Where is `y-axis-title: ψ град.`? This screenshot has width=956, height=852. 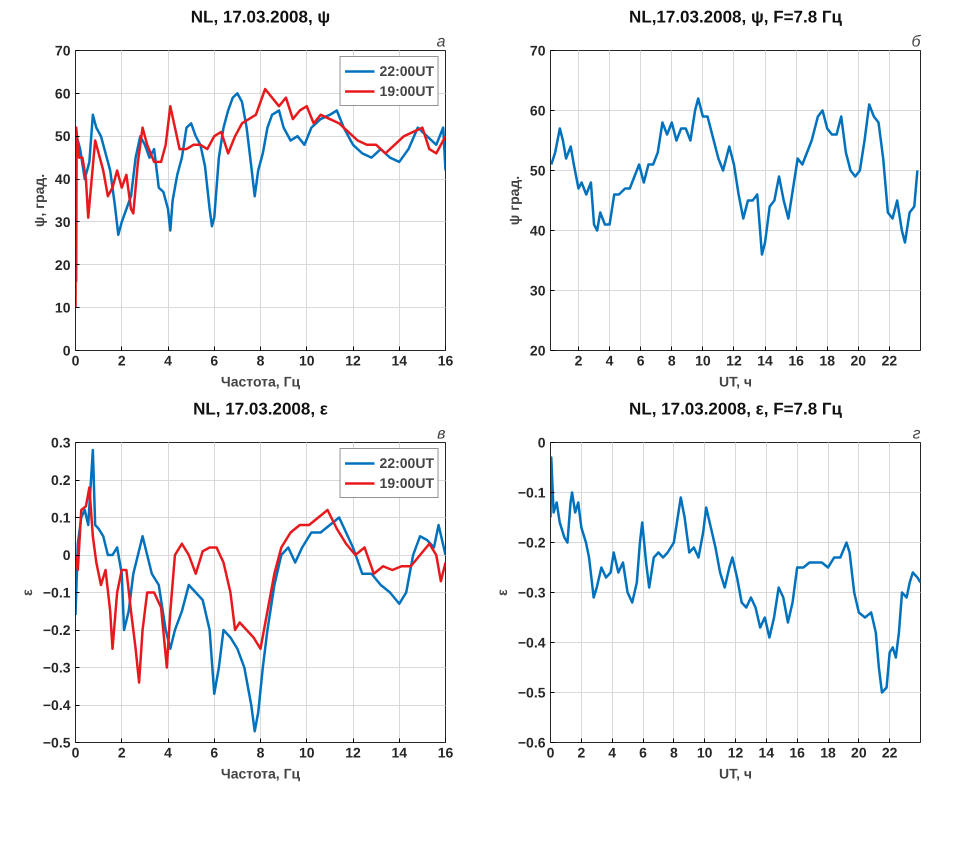
y-axis-title: ψ град. is located at coordinates (514, 201).